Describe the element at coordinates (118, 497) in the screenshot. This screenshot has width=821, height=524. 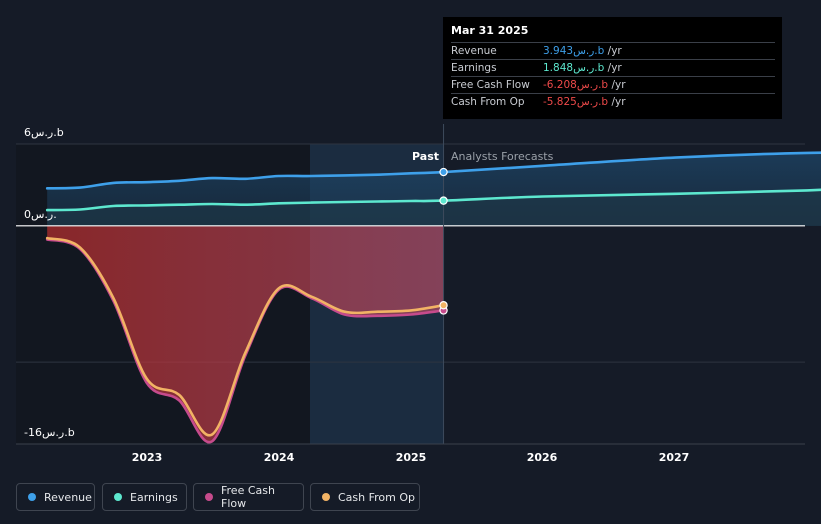
I see `legend-dot-earnings` at that location.